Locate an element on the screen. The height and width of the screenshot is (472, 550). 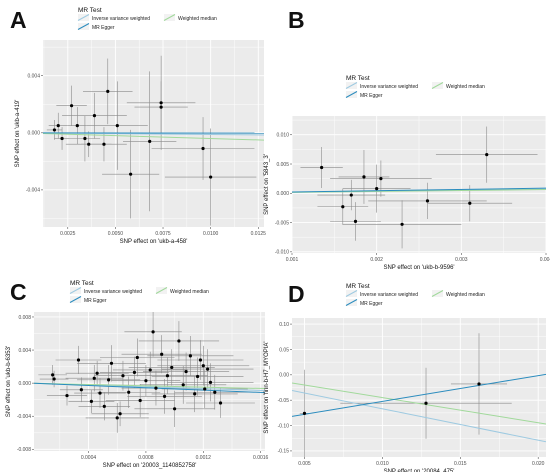
y-tick-label: -0.05 is located at coordinates (284, 401).